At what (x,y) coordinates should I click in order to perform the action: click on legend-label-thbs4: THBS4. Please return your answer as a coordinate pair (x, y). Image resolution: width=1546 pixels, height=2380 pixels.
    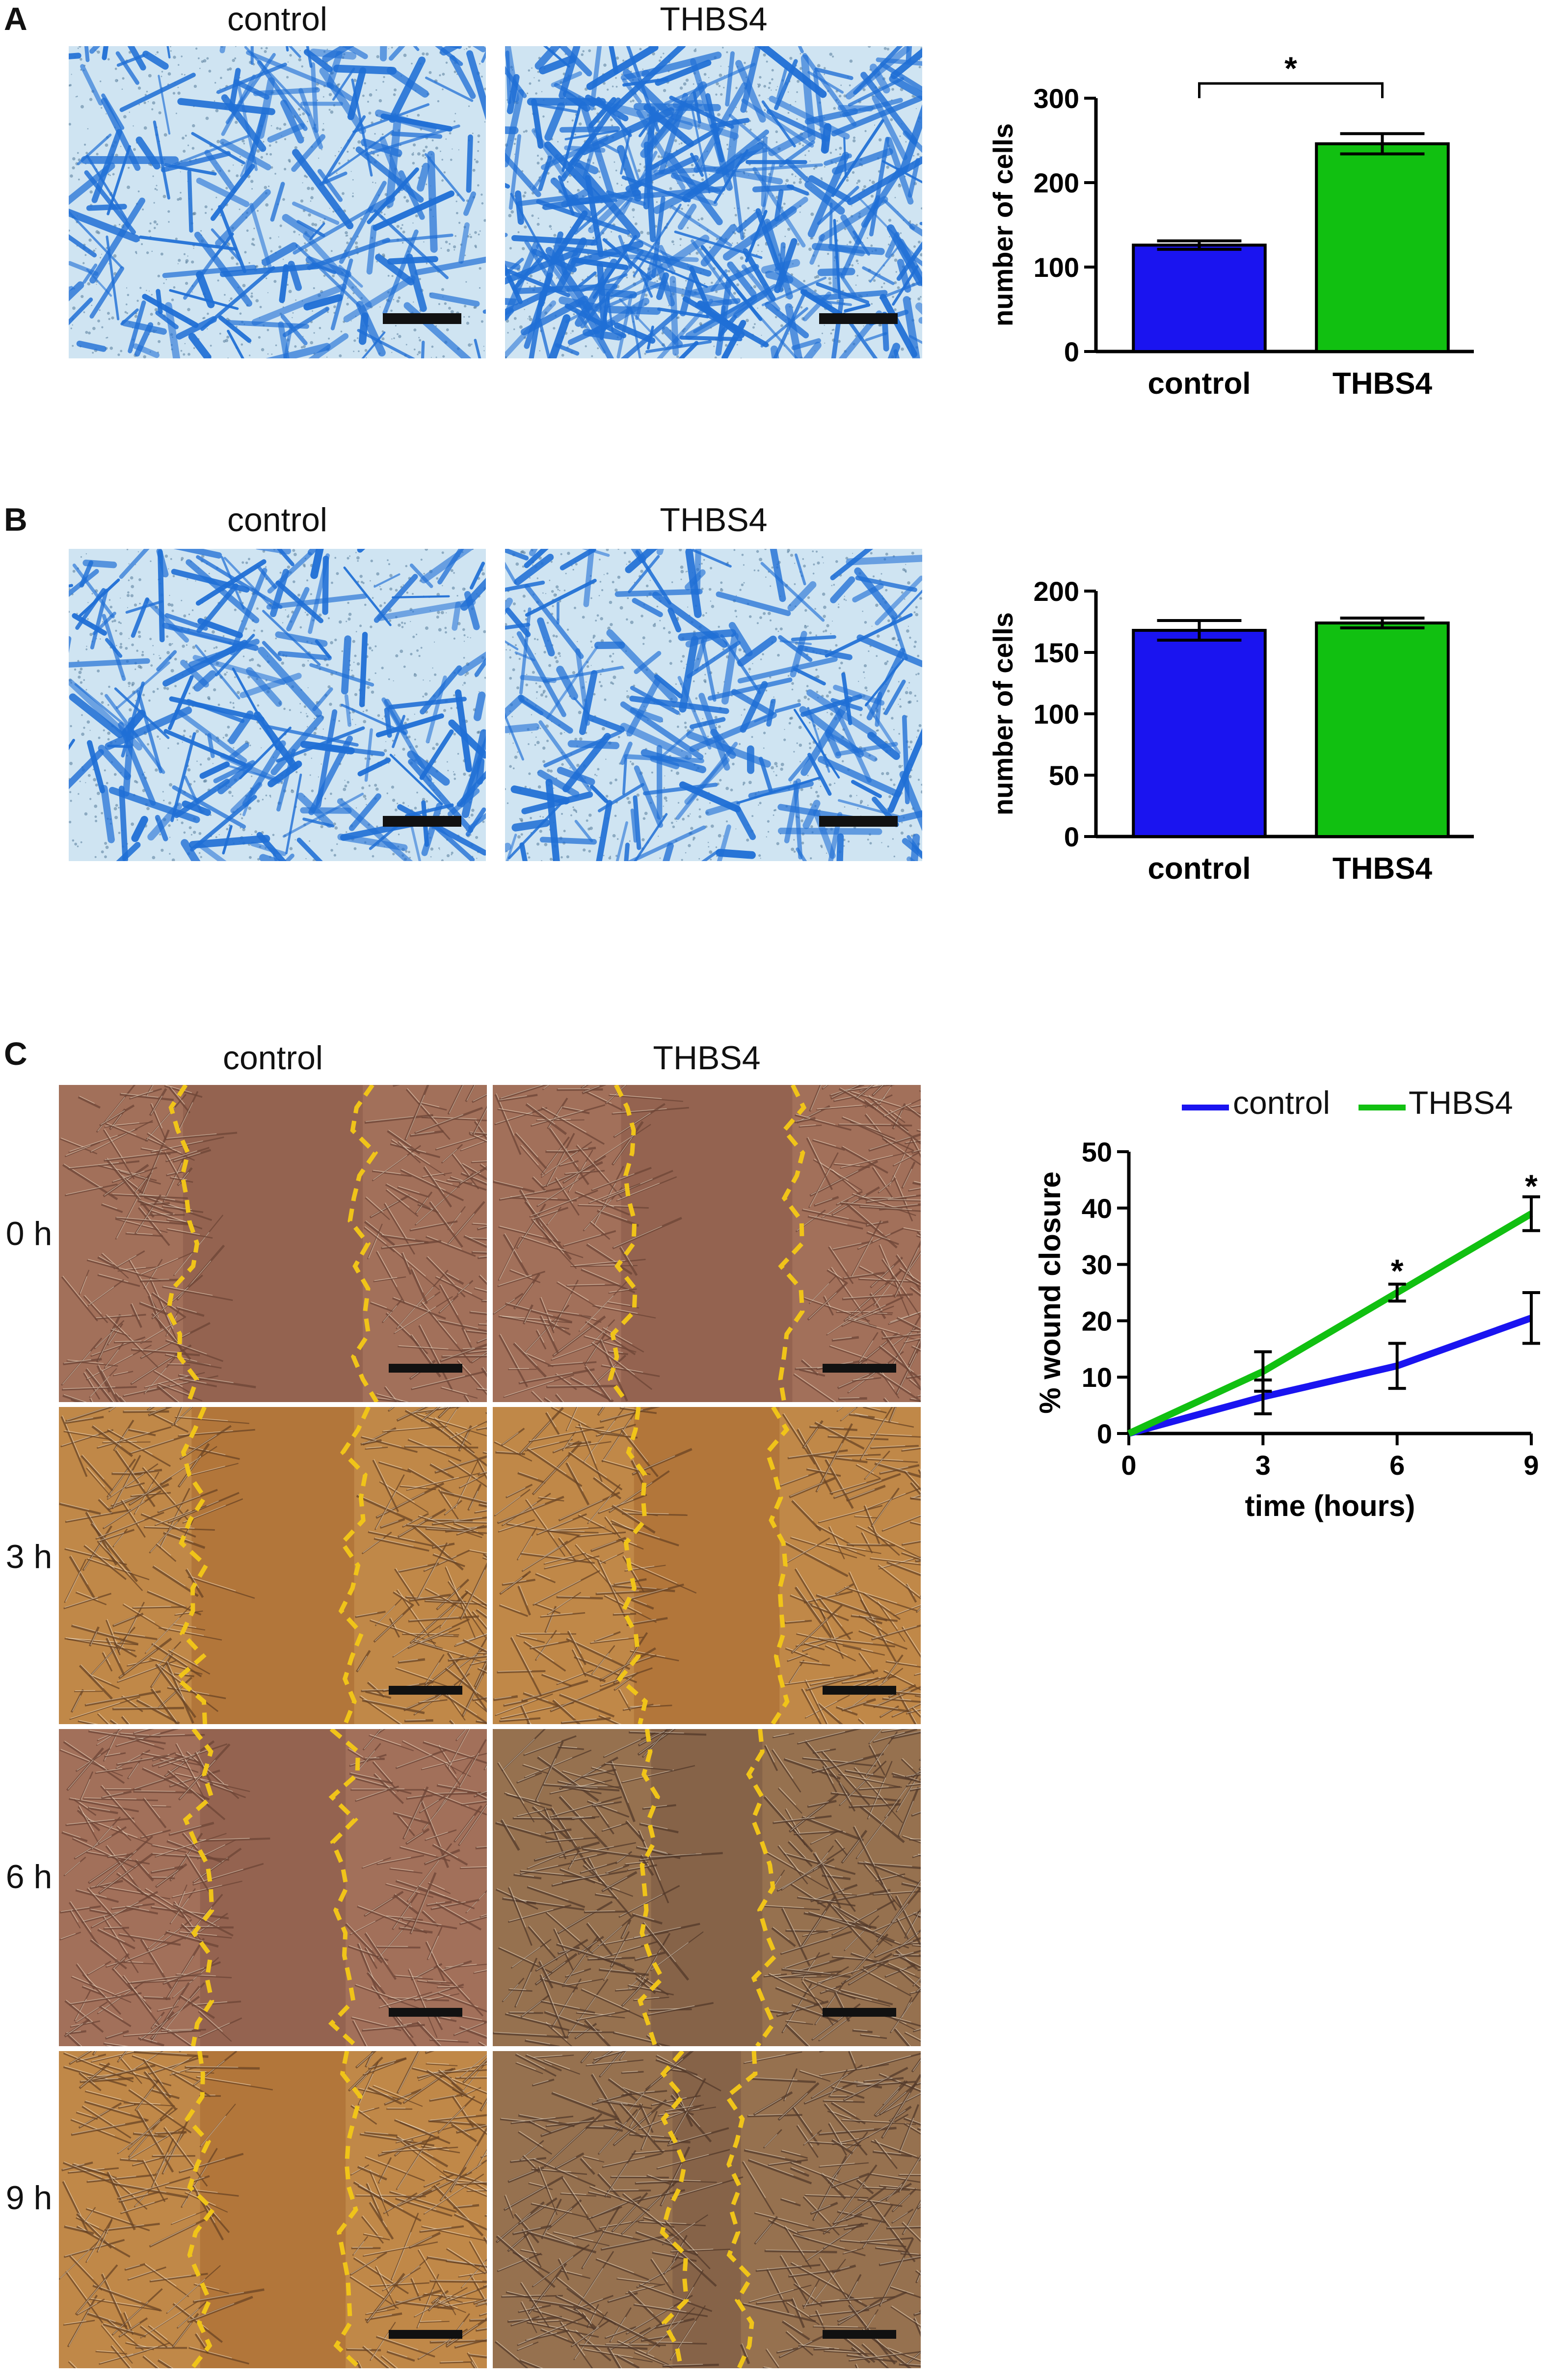
    Looking at the image, I should click on (1461, 1102).